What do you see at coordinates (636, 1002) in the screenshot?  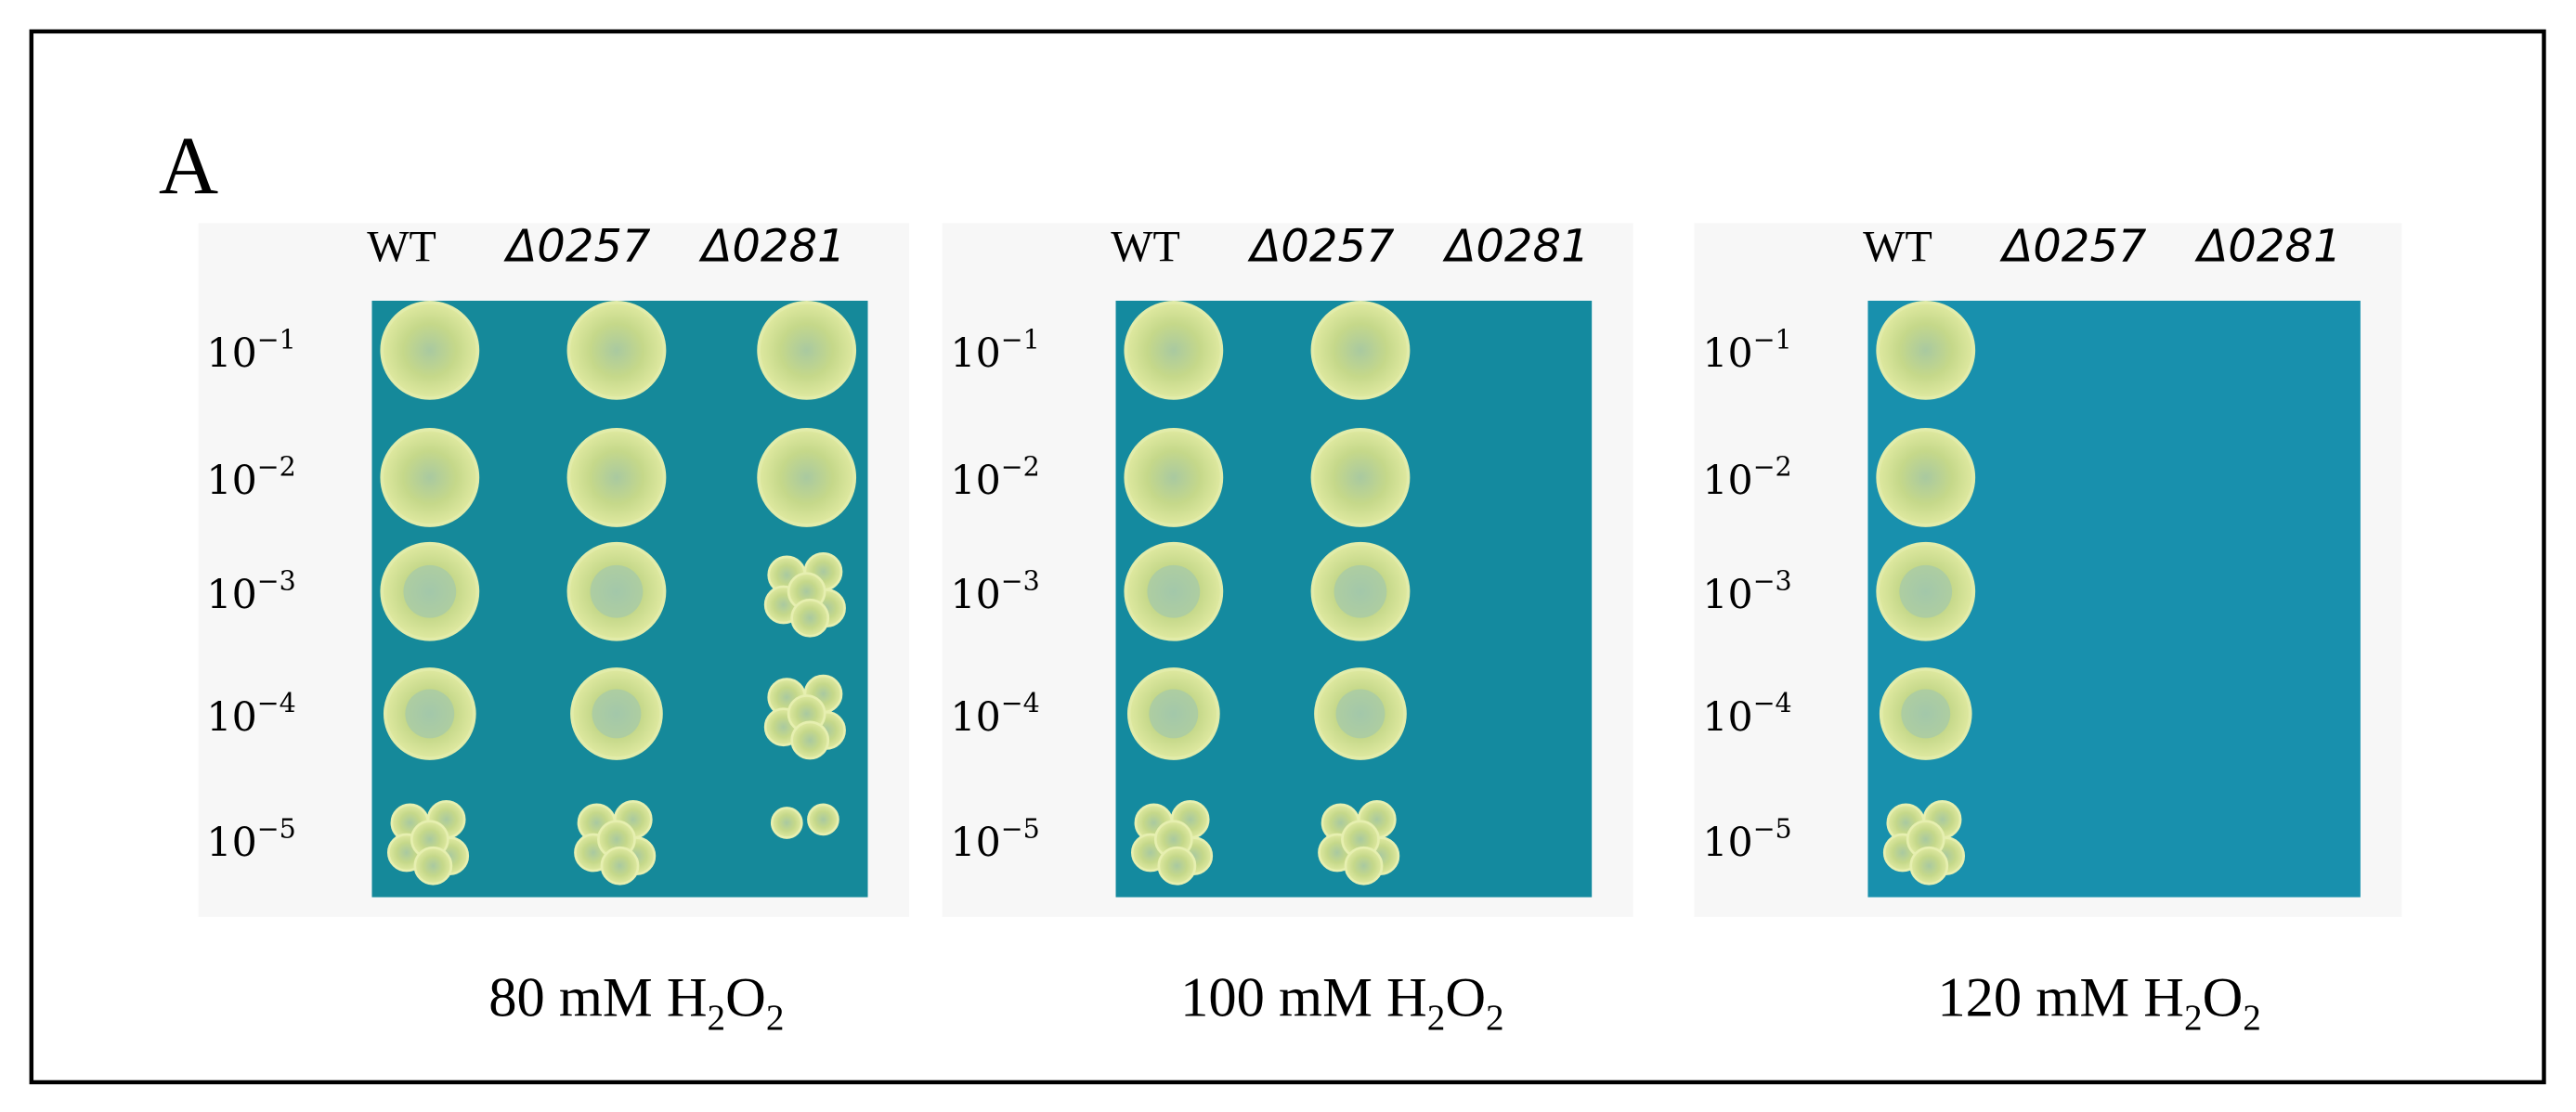 I see `caption: 80 mM H2O2` at bounding box center [636, 1002].